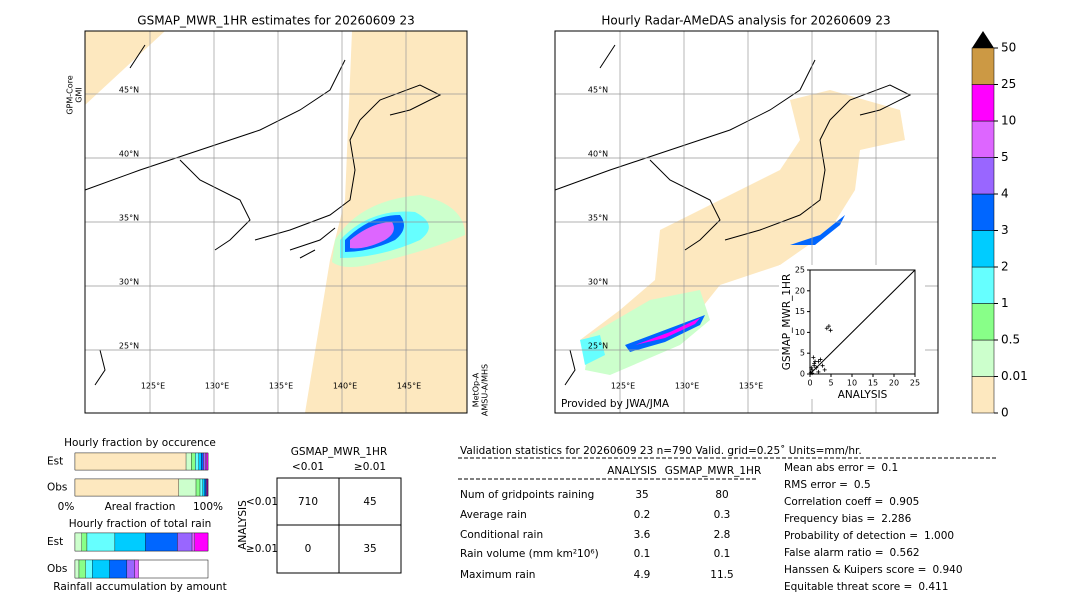 The image size is (1080, 612). What do you see at coordinates (598, 218) in the screenshot?
I see `lat-label: 35°N` at bounding box center [598, 218].